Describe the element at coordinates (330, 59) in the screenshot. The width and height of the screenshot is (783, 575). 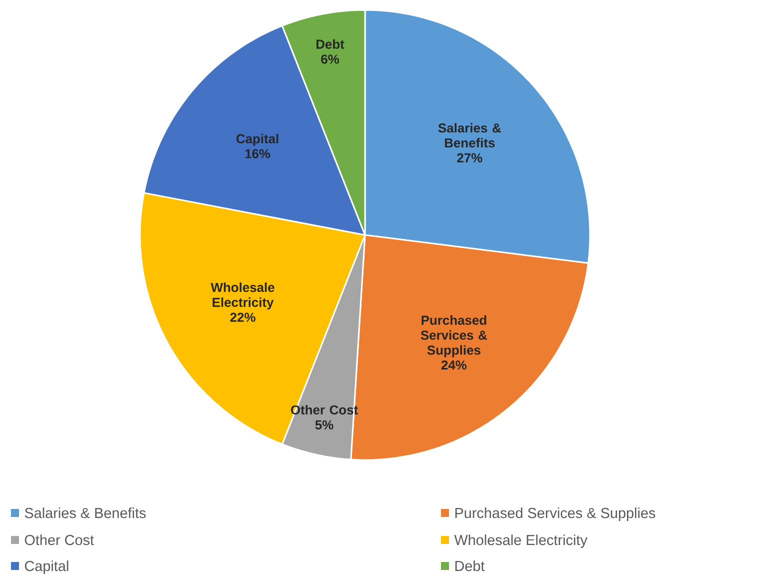
I see `data-label: 6%` at that location.